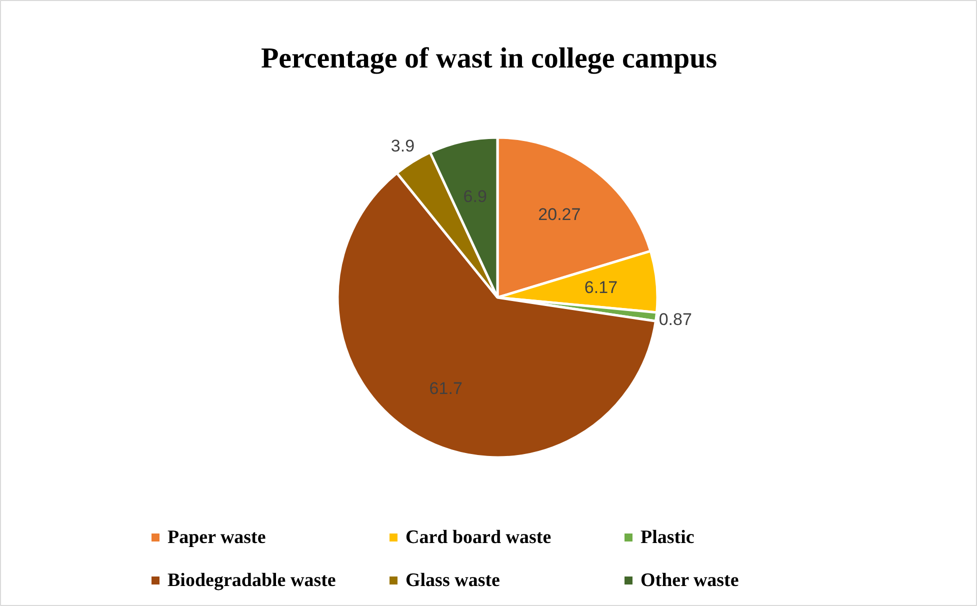  I want to click on data-label: 3.9, so click(402, 146).